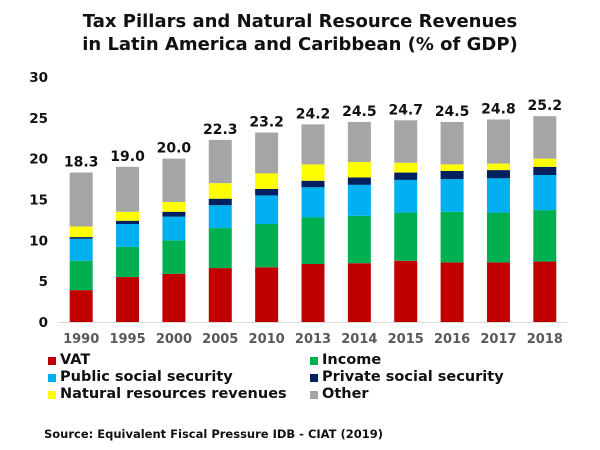 The image size is (600, 450). I want to click on legend-label: Natural resources revenues, so click(173, 394).